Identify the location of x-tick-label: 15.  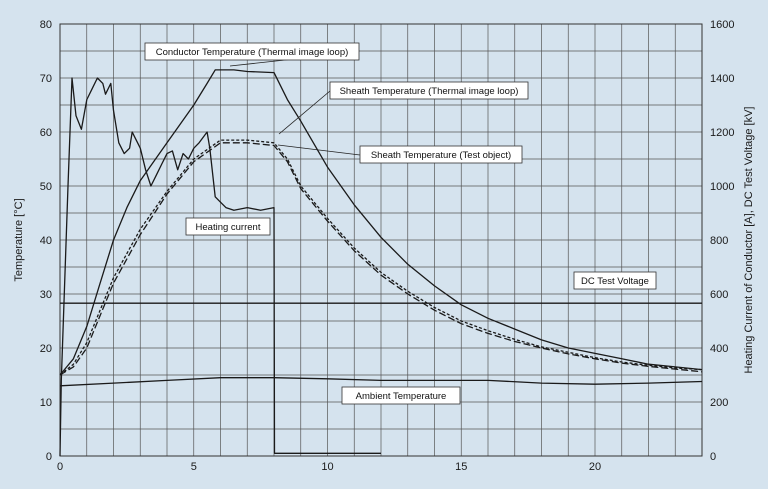
(461, 467).